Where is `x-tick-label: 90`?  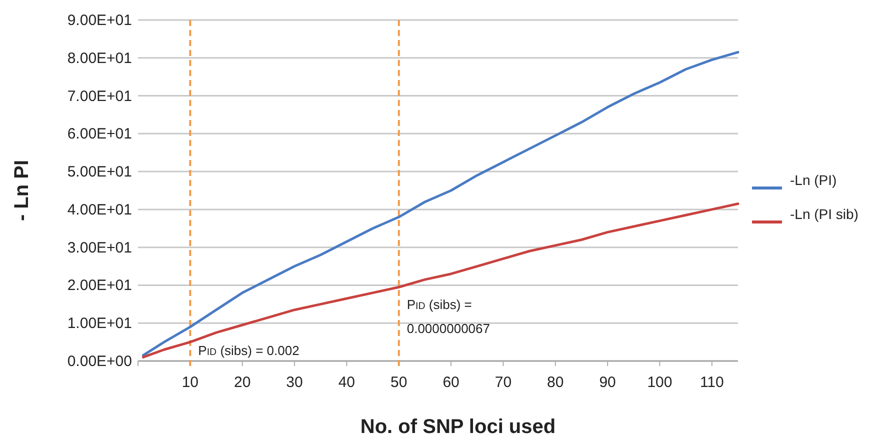 x-tick-label: 90 is located at coordinates (607, 382).